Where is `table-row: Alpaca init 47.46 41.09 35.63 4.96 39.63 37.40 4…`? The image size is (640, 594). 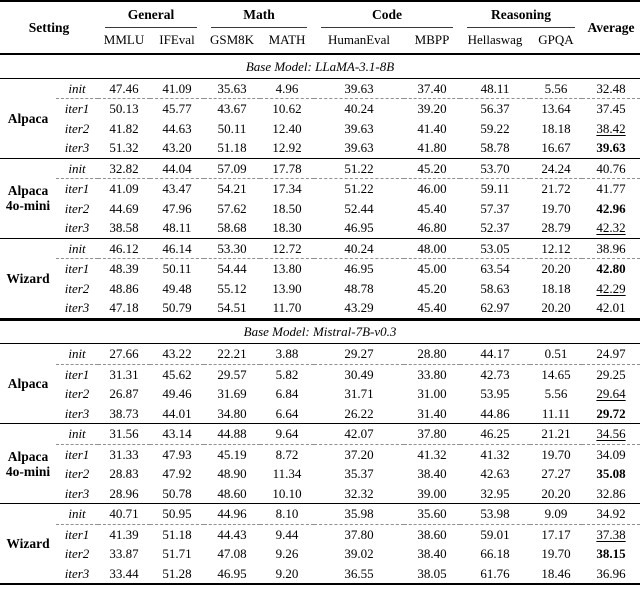
table-row: Alpaca init 47.46 41.09 35.63 4.96 39.63 37.40 4… is located at coordinates (320, 117).